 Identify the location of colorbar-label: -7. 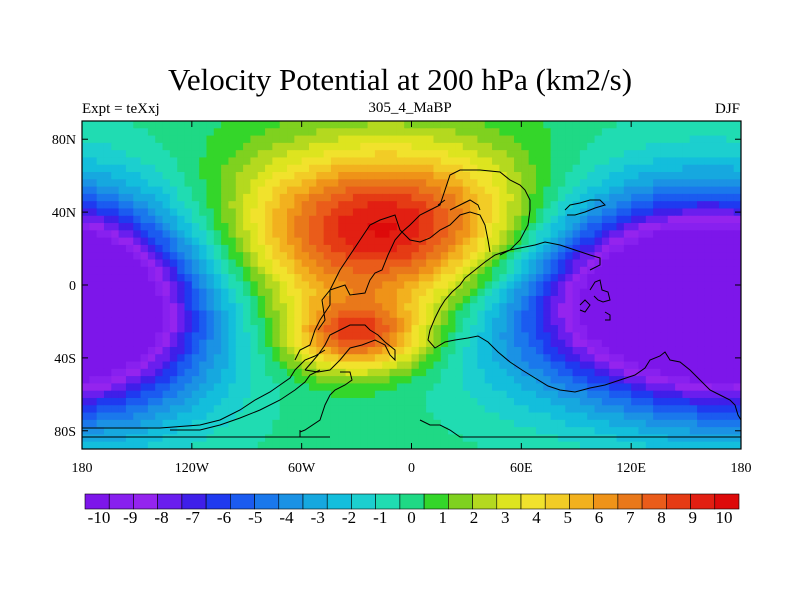
(193, 517).